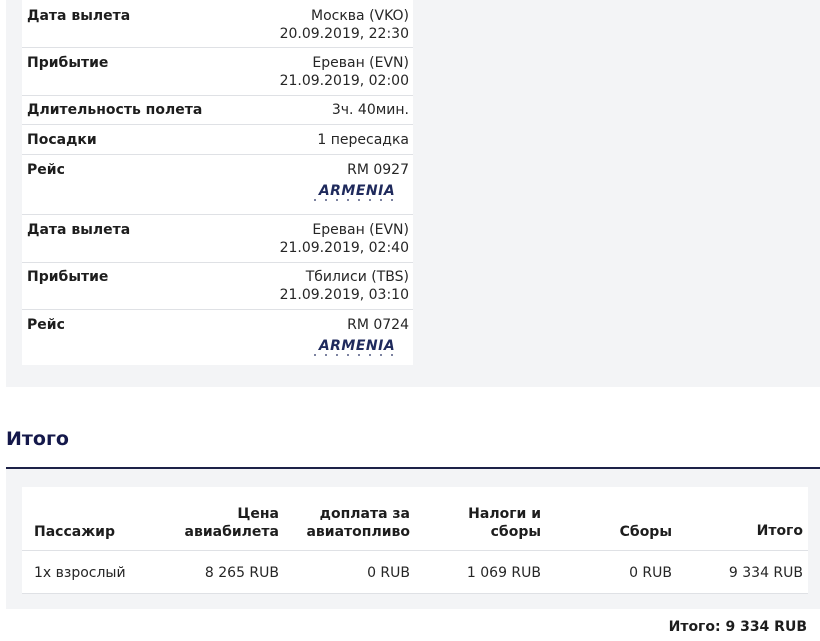 The image size is (820, 641). I want to click on cell-total: 9 334 RUB, so click(765, 573).